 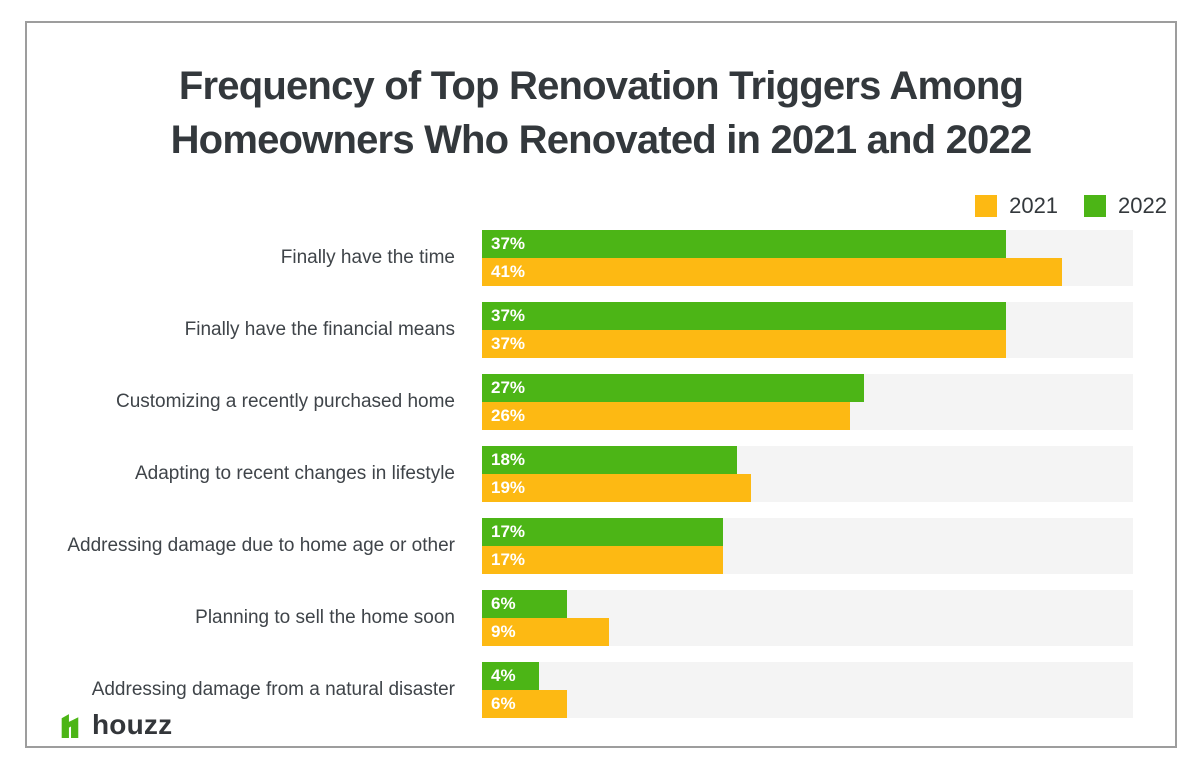 I want to click on legend-item-2021: 2021, so click(x=1016, y=206).